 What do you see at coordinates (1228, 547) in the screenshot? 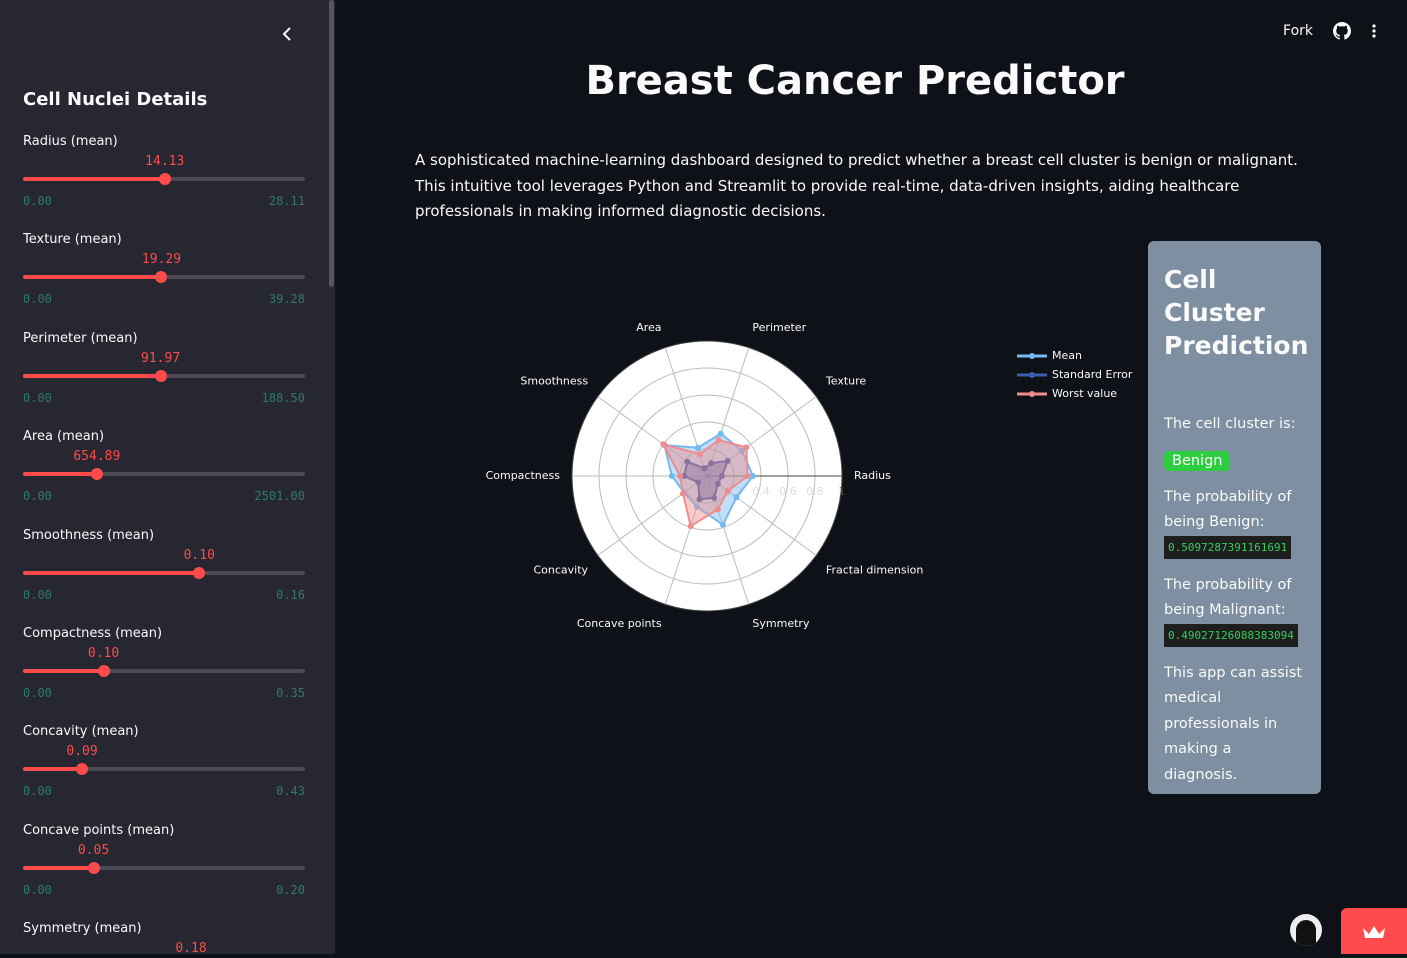
I see `benign-value: 0.5097287391161691` at bounding box center [1228, 547].